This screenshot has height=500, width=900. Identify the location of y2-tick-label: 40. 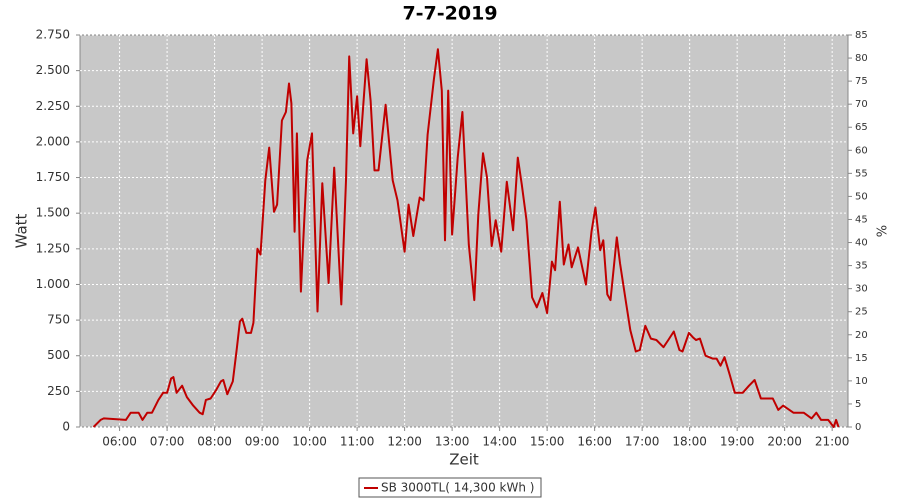
(861, 243).